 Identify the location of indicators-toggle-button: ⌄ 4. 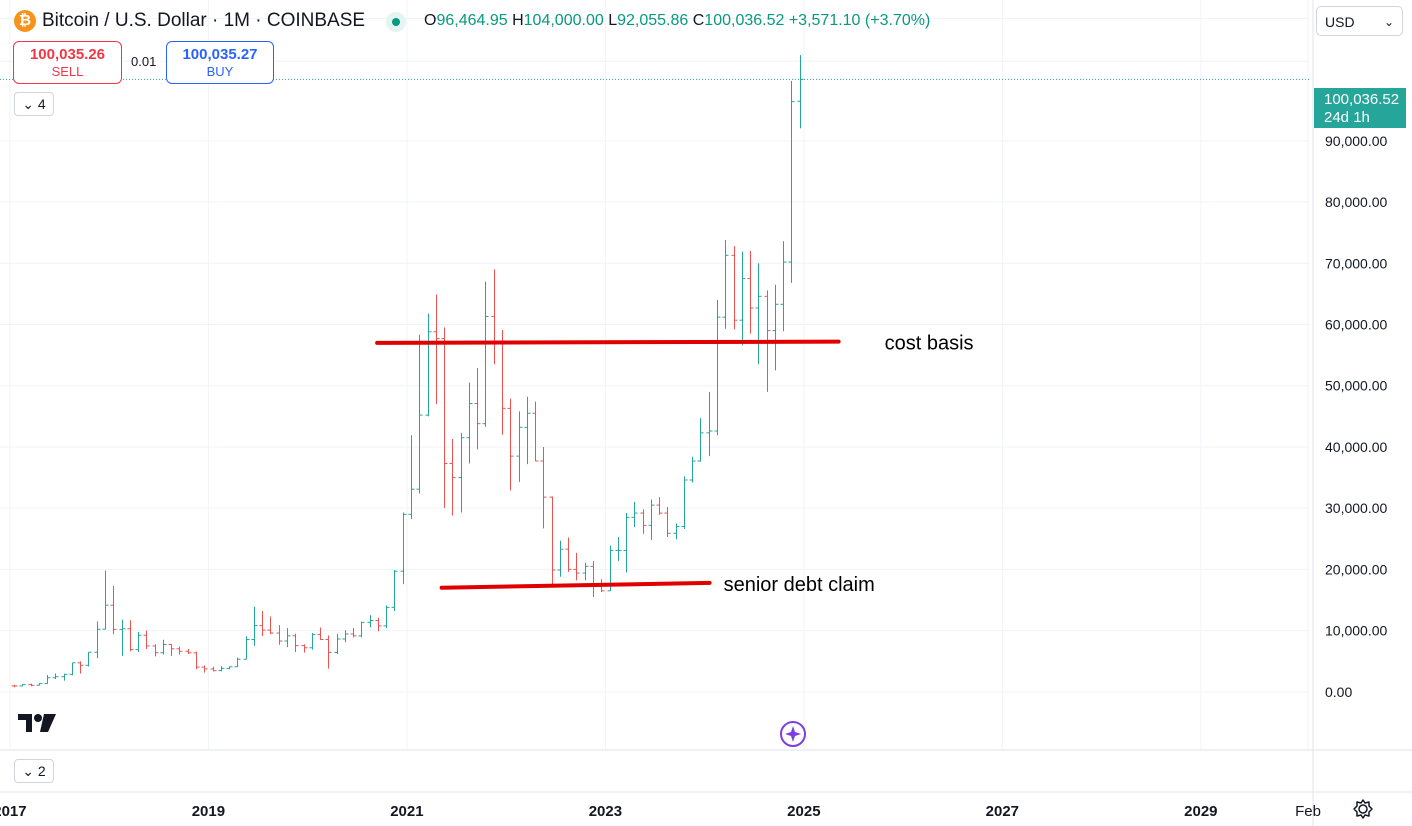
(34, 104).